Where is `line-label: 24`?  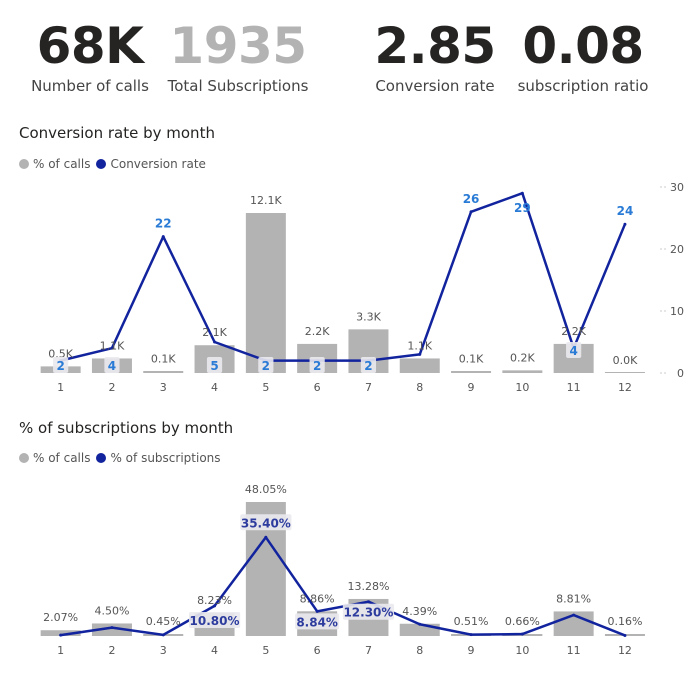
line-label: 24 is located at coordinates (625, 211).